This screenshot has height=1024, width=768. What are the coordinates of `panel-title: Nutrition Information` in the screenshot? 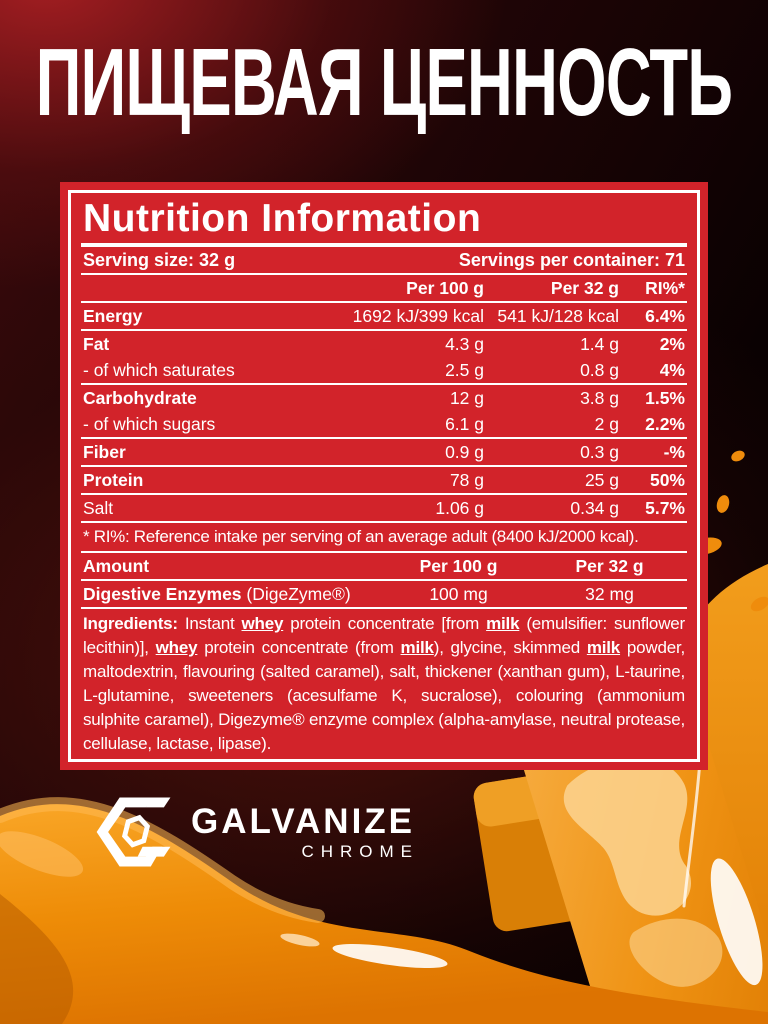 It's located at (282, 218).